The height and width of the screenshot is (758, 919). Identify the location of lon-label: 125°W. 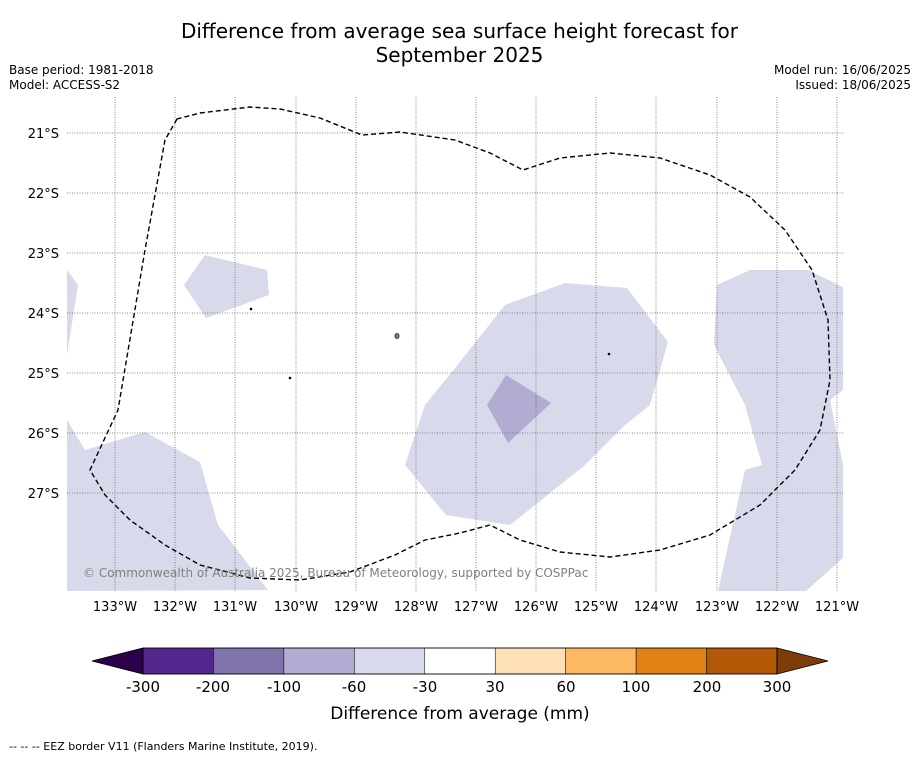
(596, 607).